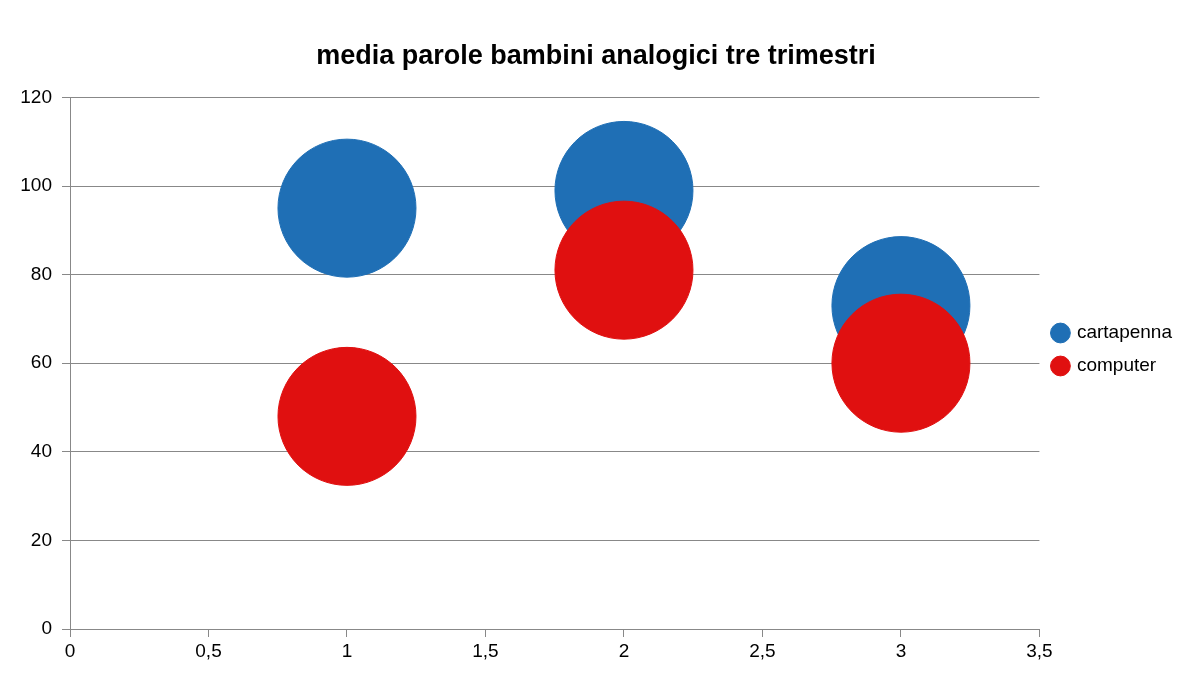 Image resolution: width=1192 pixels, height=699 pixels. Describe the element at coordinates (624, 650) in the screenshot. I see `x-tick-label: 2` at that location.